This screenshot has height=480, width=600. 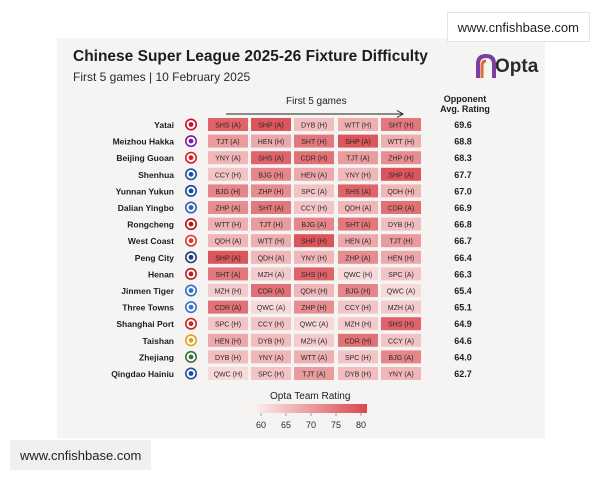 I want to click on avg-rating-value: 67.7, so click(x=463, y=175).